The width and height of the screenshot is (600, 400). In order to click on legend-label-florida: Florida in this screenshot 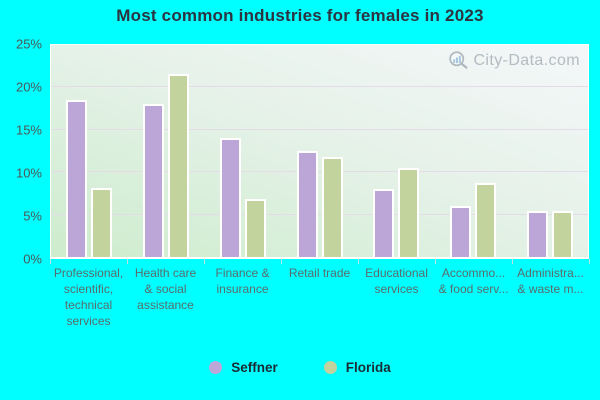, I will do `click(368, 367)`.